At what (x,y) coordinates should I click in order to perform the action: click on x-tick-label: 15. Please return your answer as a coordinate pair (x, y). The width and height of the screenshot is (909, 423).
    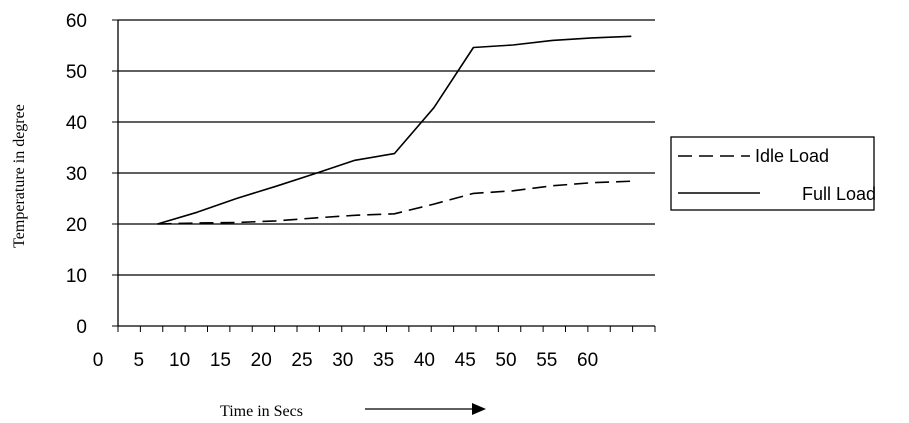
    Looking at the image, I should click on (220, 360).